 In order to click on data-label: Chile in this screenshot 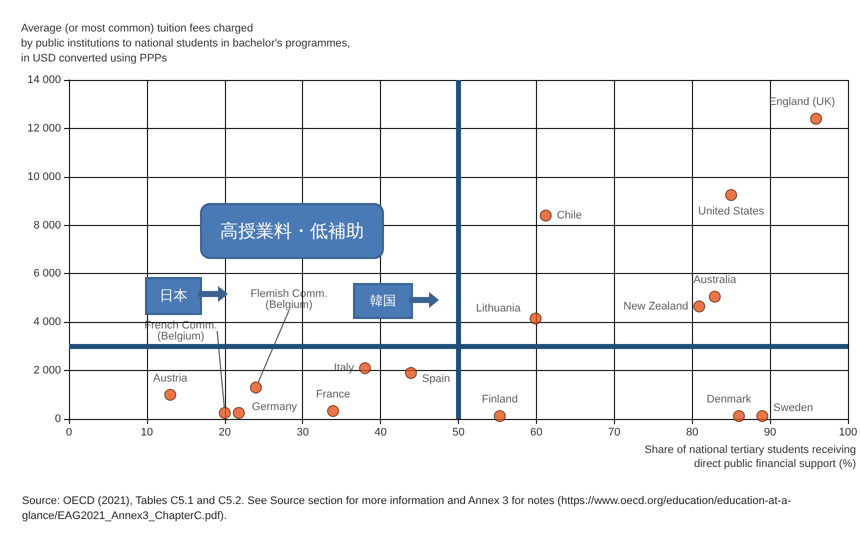, I will do `click(569, 216)`.